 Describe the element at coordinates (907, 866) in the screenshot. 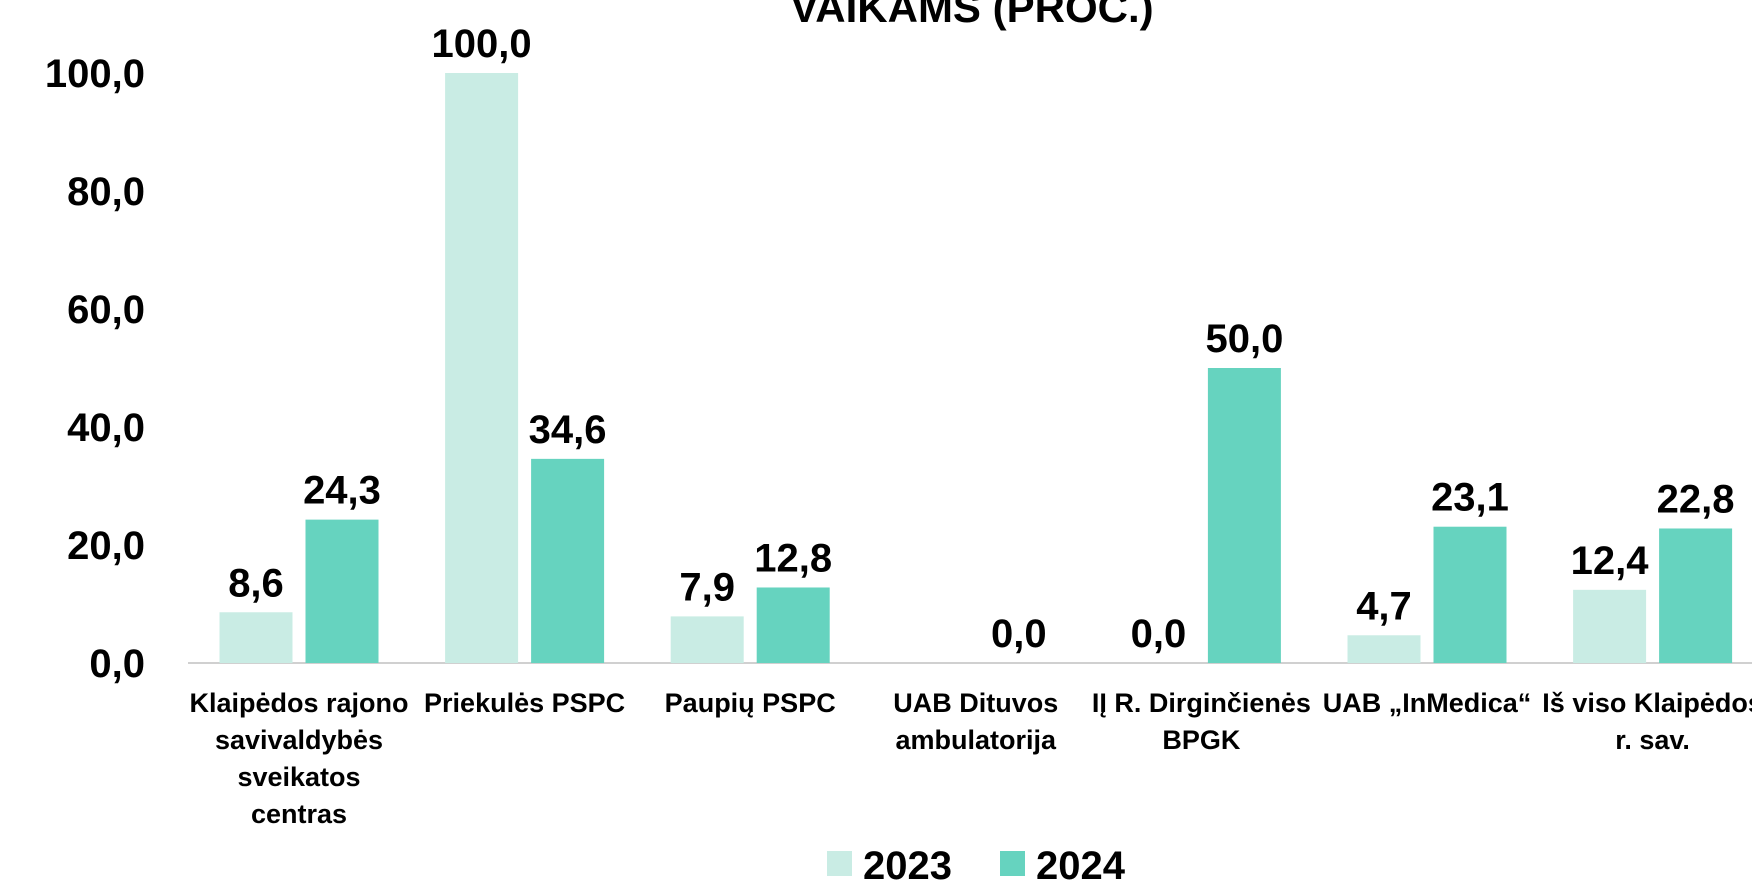

I see `legend-label: 2023` at that location.